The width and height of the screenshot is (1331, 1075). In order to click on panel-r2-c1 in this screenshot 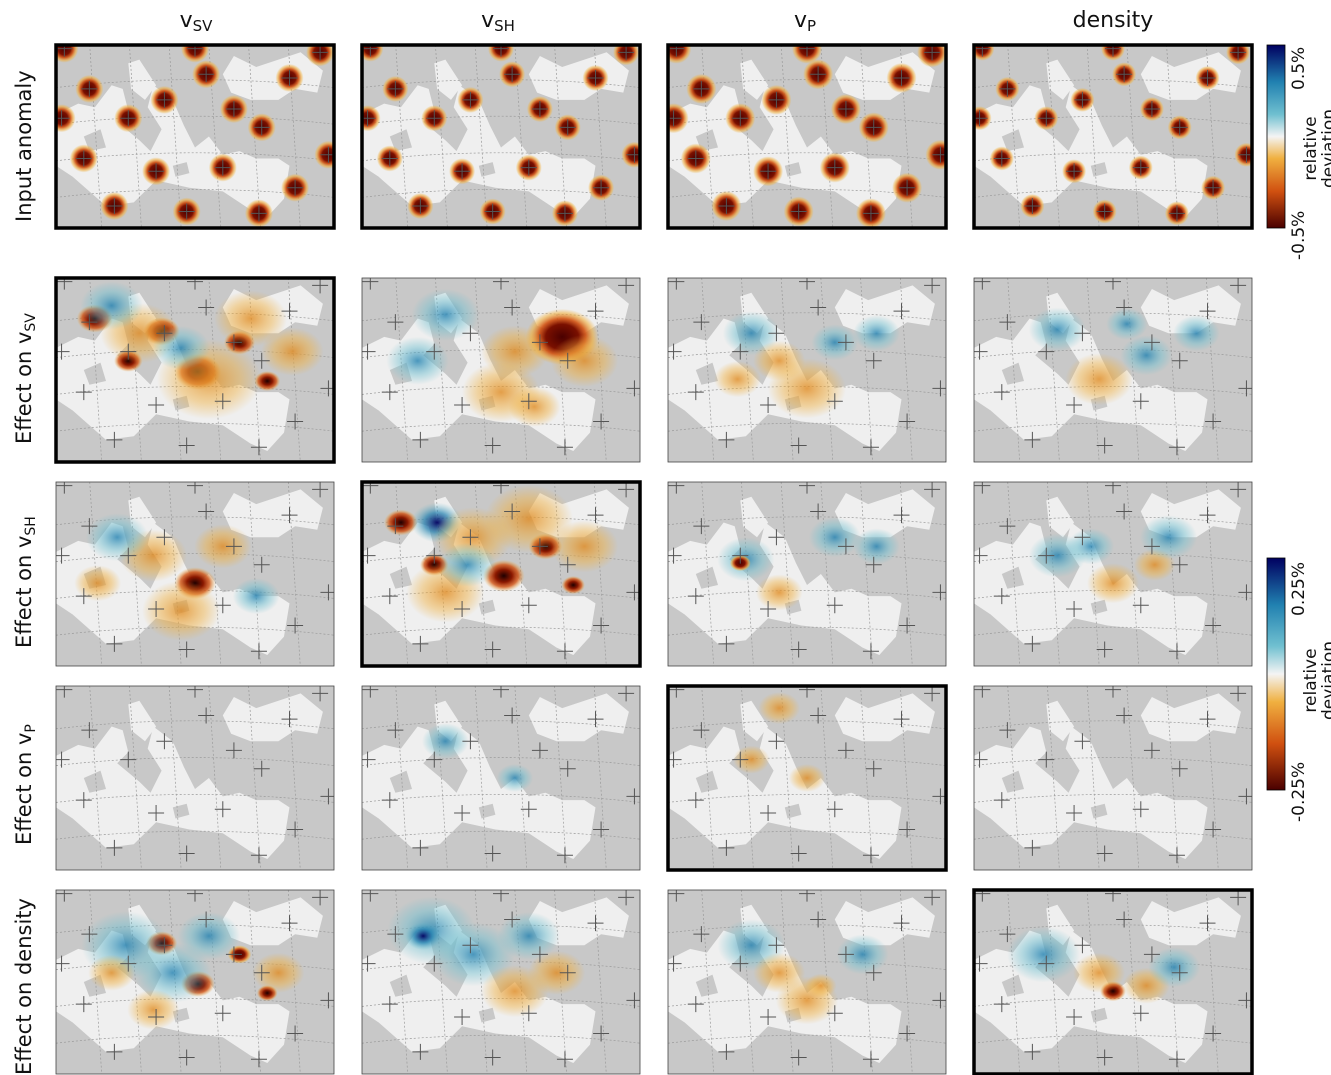, I will do `click(501, 574)`.